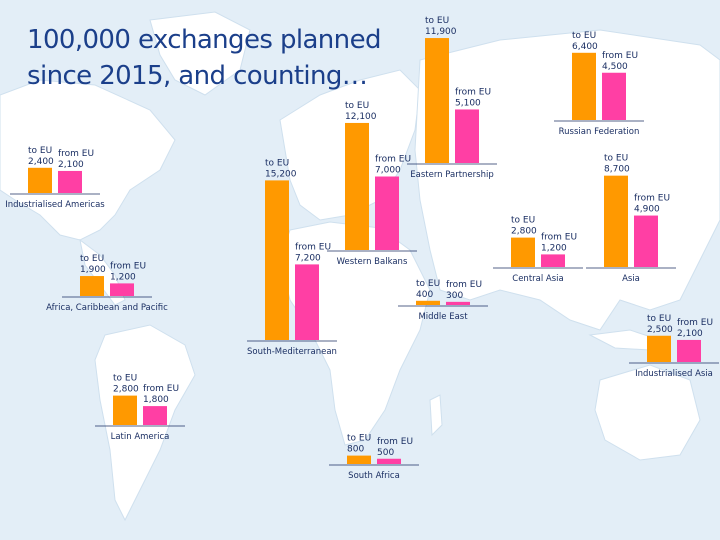 This screenshot has height=540, width=720. I want to click on region-name-africa-caribbean-and-pacific: Africa, Caribbean and Pacific, so click(107, 308).